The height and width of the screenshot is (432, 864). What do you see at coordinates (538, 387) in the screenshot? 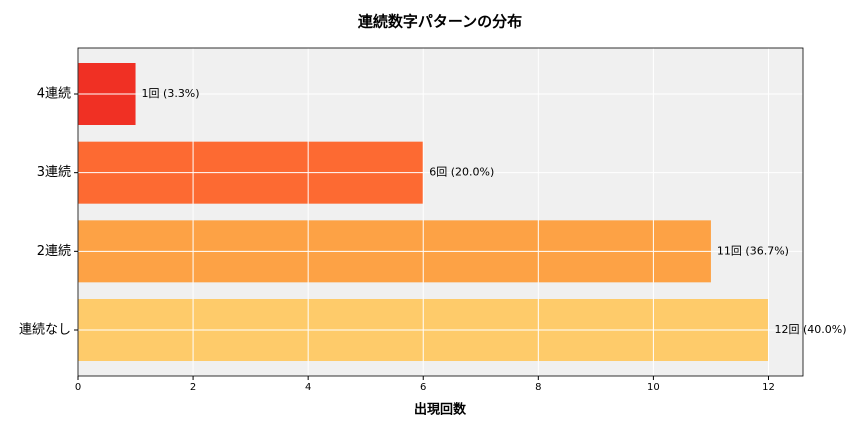
I see `x-tick-label: 8` at bounding box center [538, 387].